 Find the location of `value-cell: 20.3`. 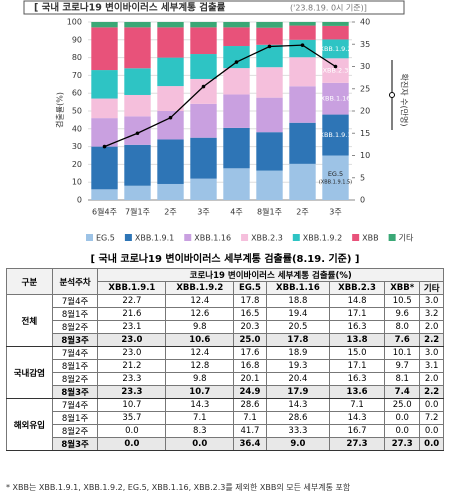

value-cell: 20.3 is located at coordinates (250, 327).